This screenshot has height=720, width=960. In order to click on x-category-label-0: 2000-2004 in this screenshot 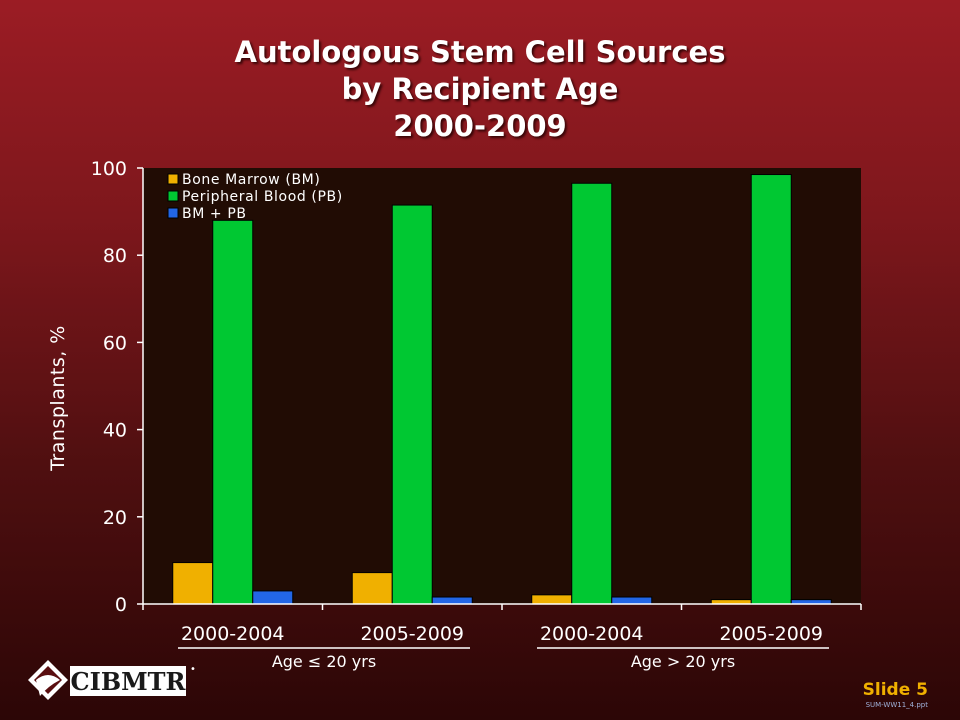, I will do `click(233, 634)`.